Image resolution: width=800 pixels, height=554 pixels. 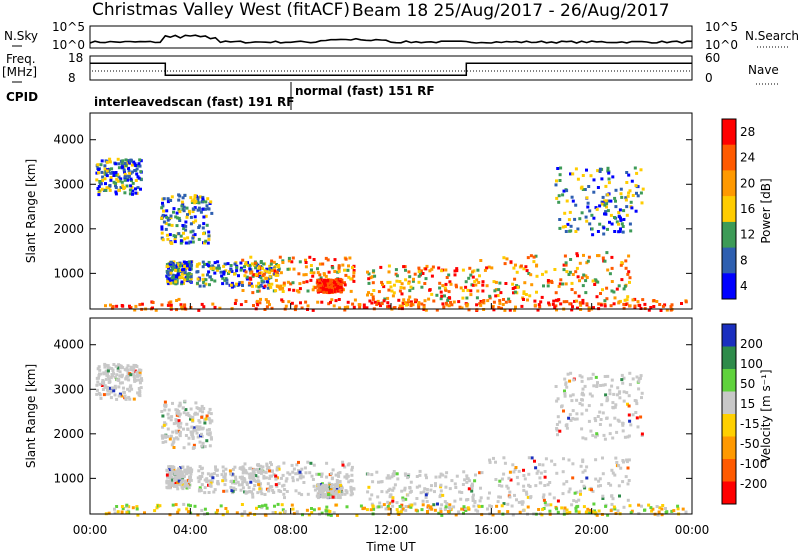 What do you see at coordinates (68, 229) in the screenshot?
I see `power-y-tick-label: 2000` at bounding box center [68, 229].